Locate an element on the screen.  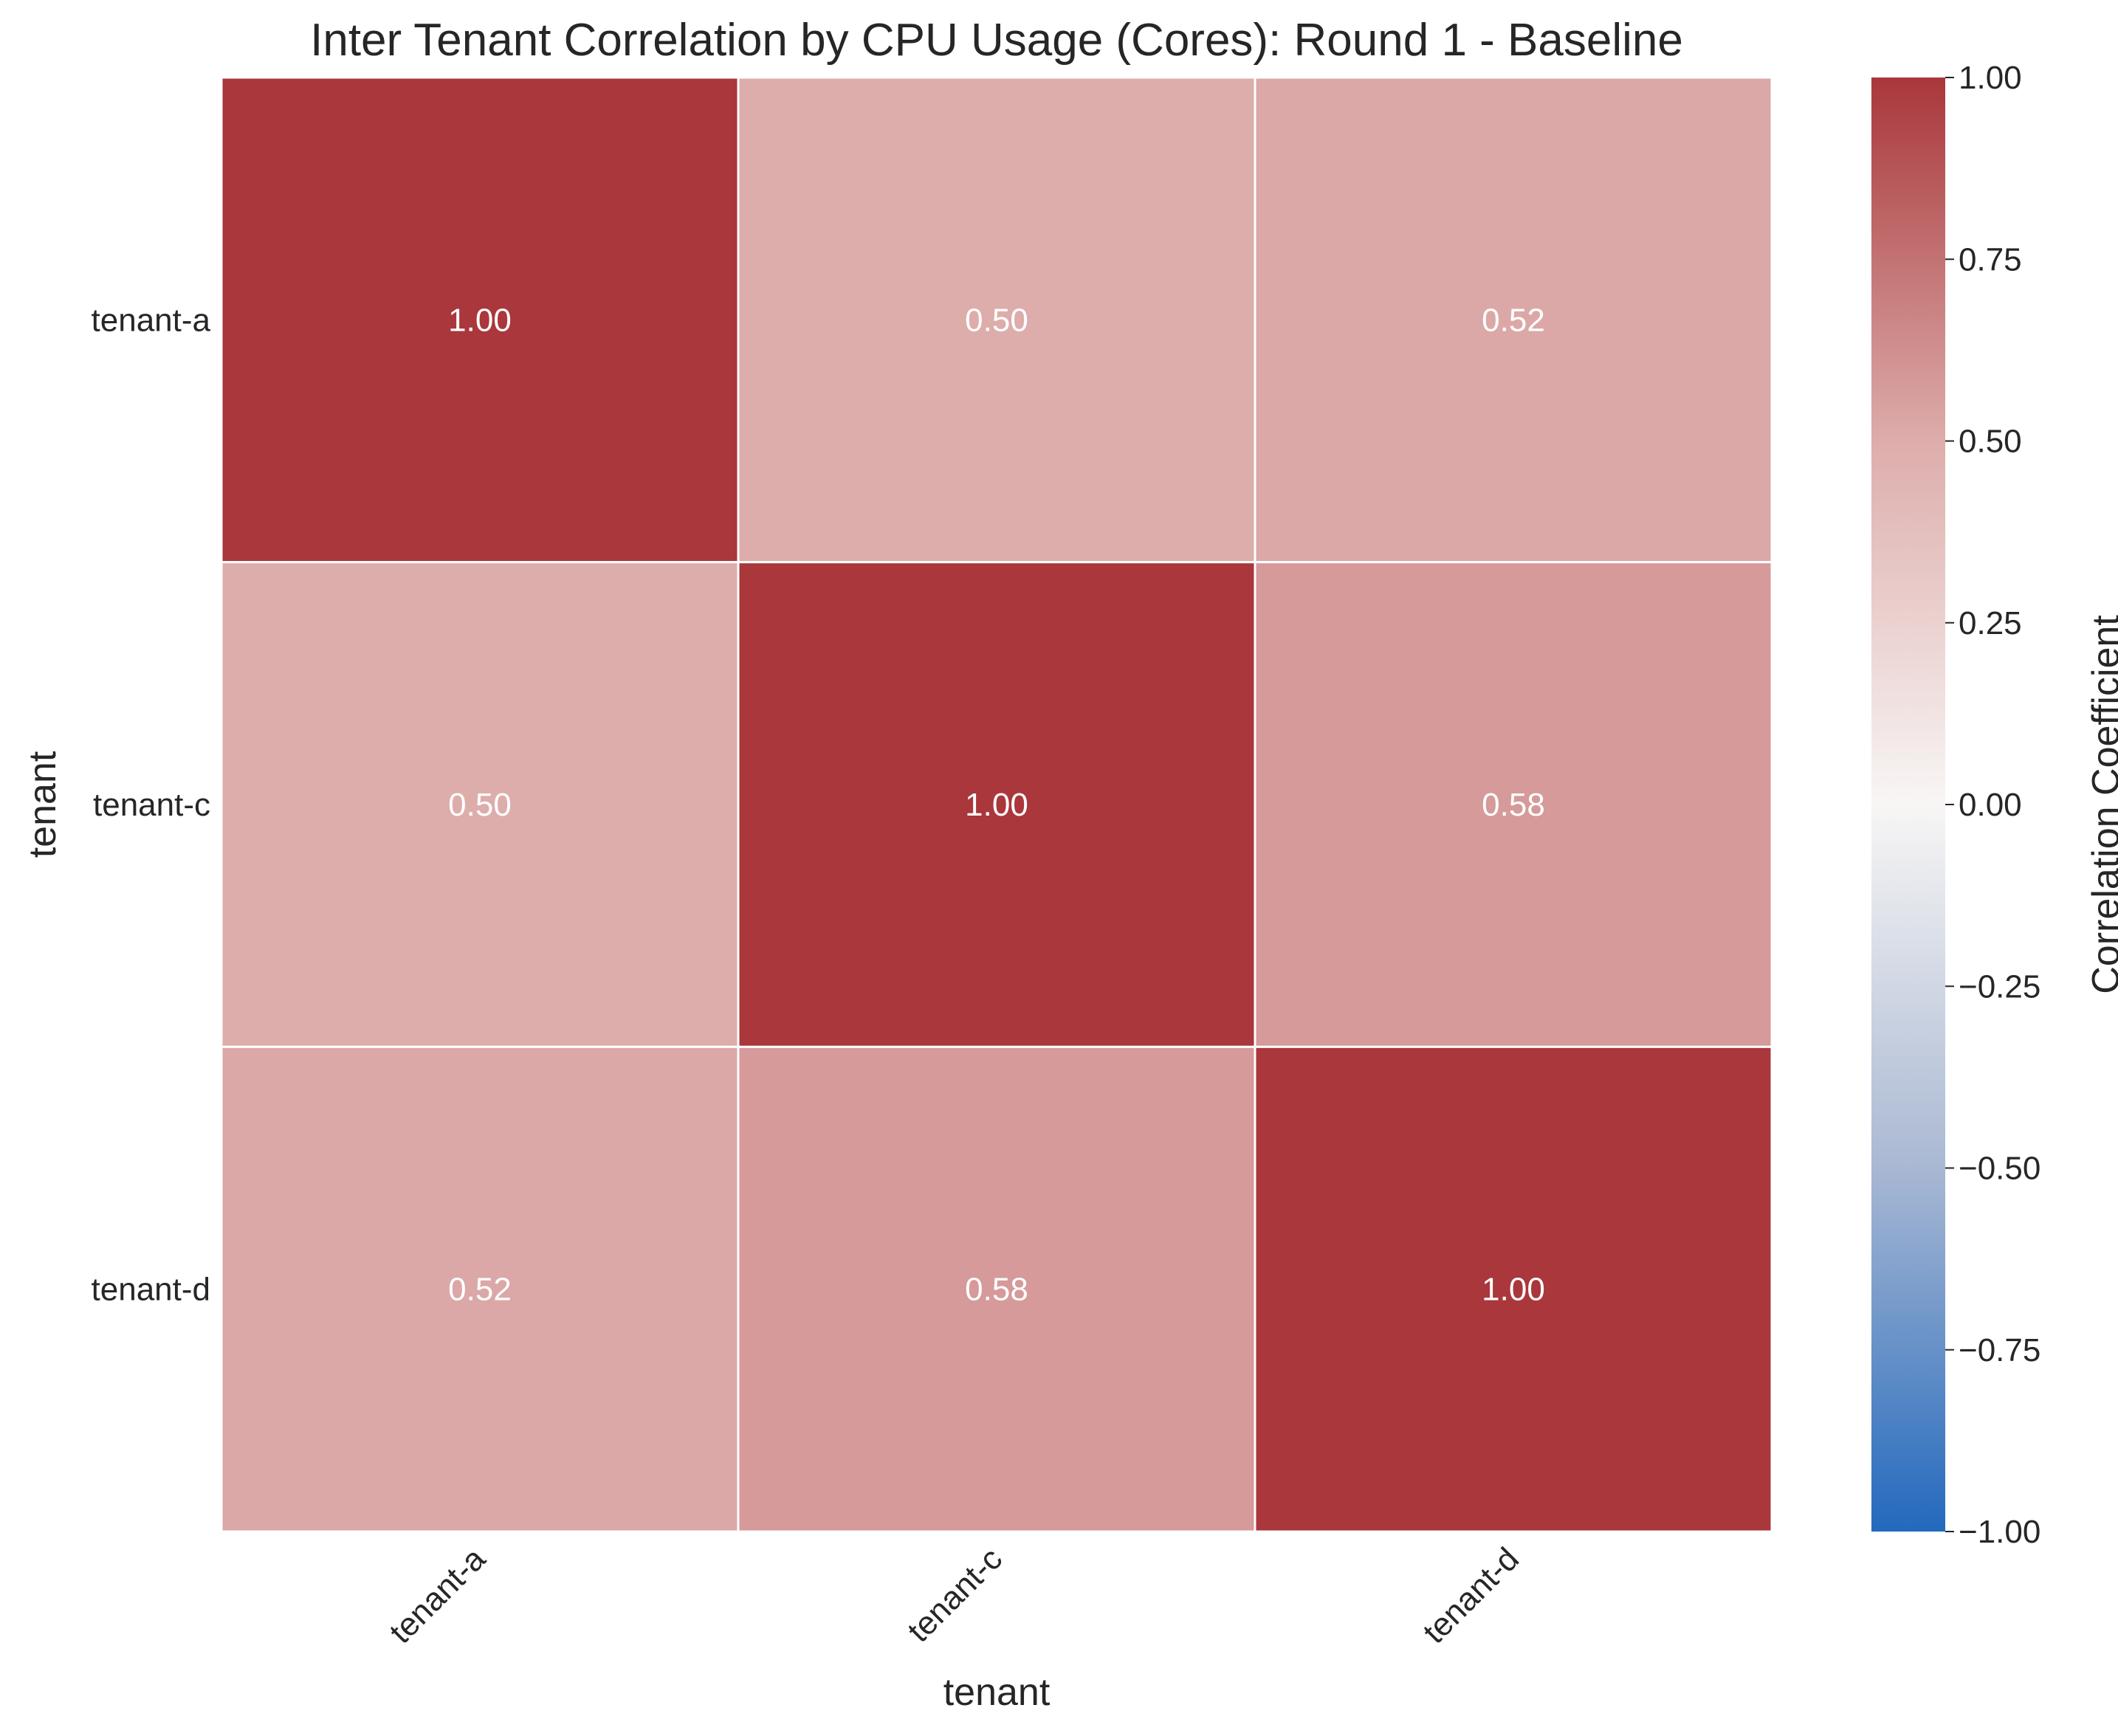
y-tick-label: tenant-c is located at coordinates (151, 805).